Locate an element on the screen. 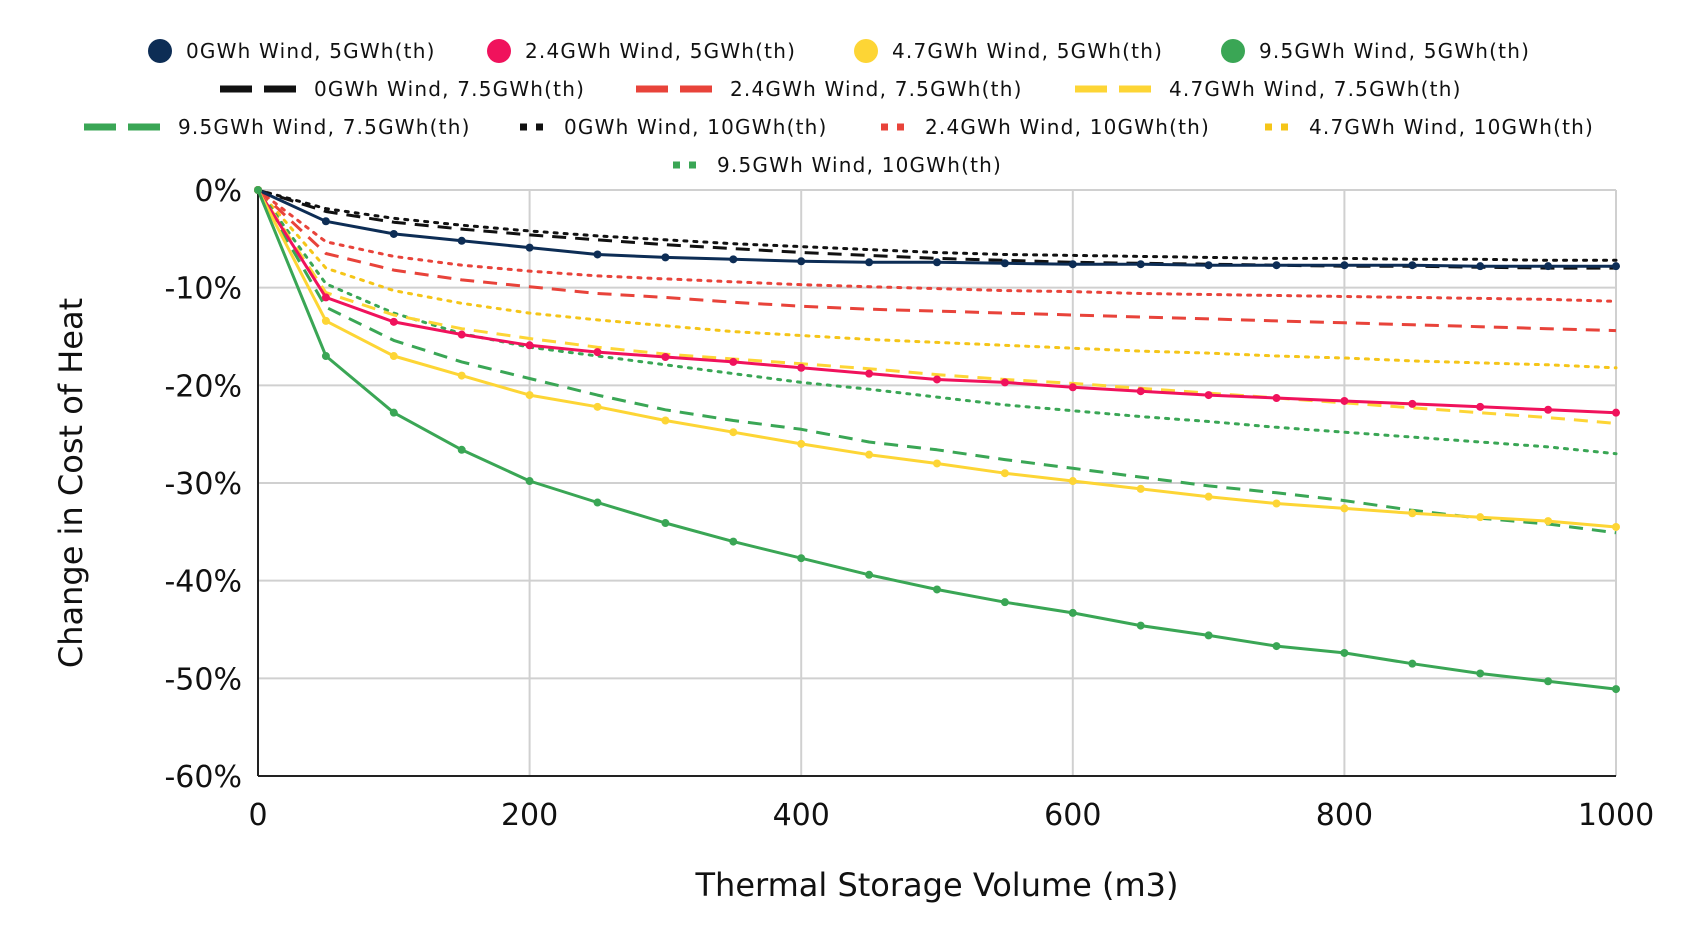 The height and width of the screenshot is (928, 1683). legend-item-1: 0GWh Wind, 5GWh(th) is located at coordinates (292, 51).